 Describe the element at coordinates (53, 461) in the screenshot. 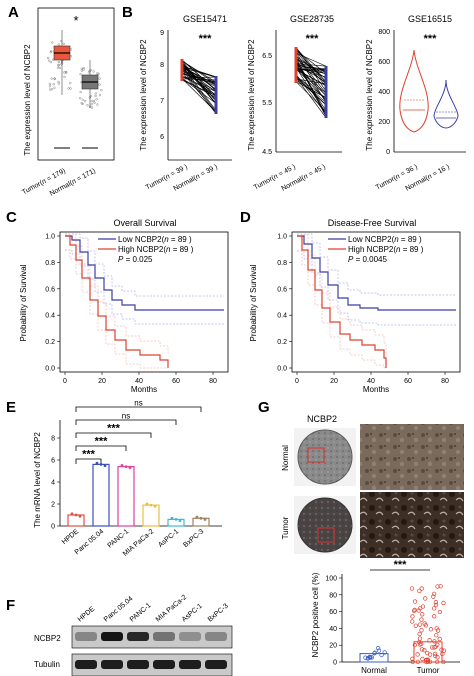

I see `ytick-label: 6` at that location.